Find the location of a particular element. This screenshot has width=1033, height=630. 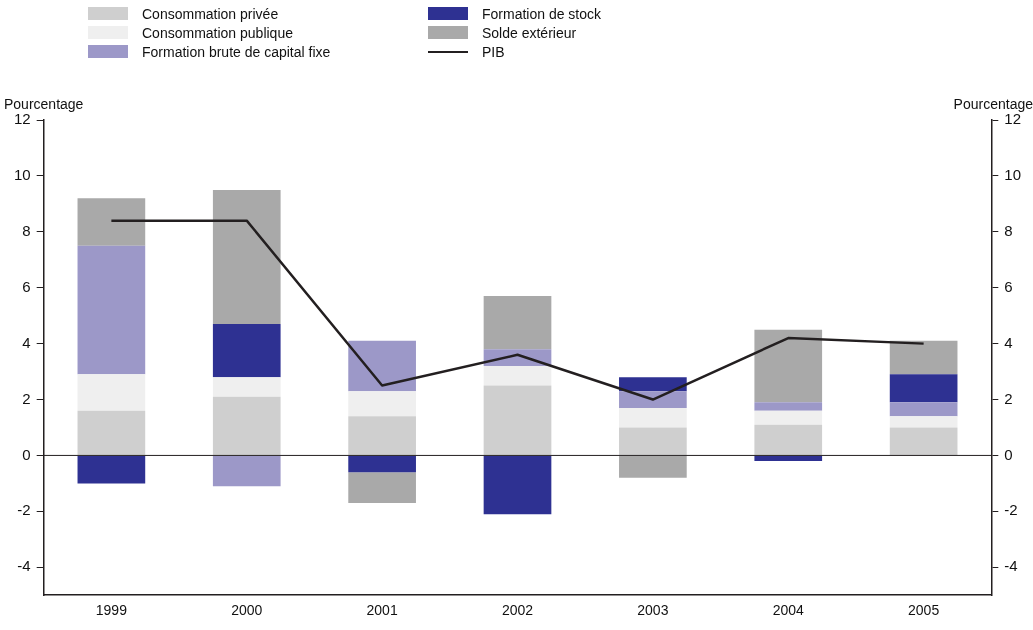

y-tick-label: 4 is located at coordinates (26, 342).